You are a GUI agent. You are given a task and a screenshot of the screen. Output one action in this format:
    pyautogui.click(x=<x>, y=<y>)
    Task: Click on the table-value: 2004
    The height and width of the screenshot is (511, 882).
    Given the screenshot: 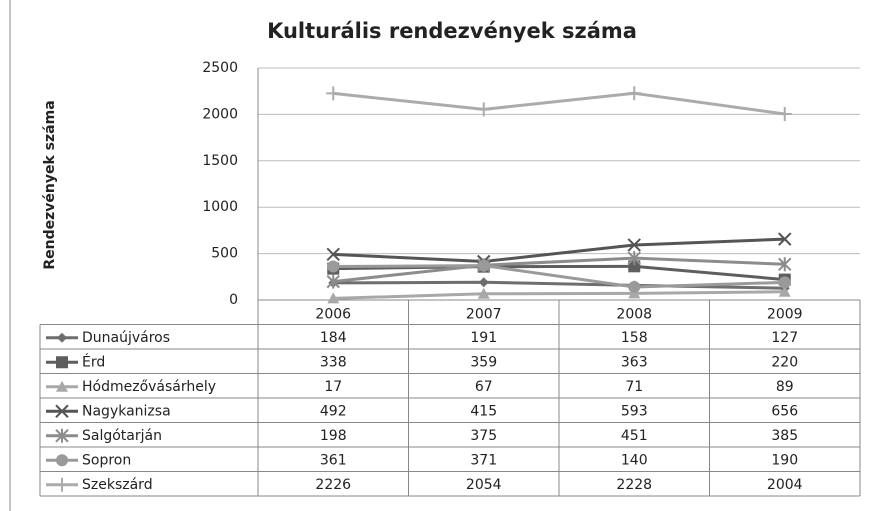 What is the action you would take?
    pyautogui.click(x=785, y=485)
    